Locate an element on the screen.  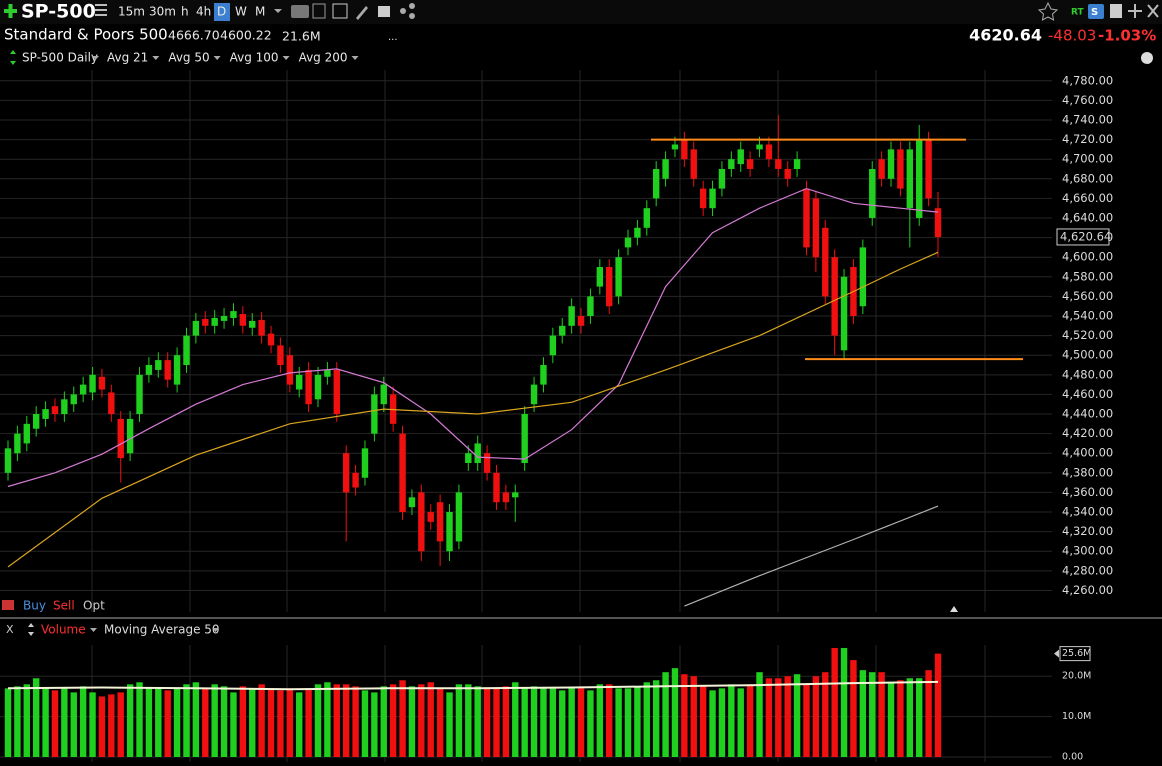
legend-entry: Avg 50 is located at coordinates (188, 58).